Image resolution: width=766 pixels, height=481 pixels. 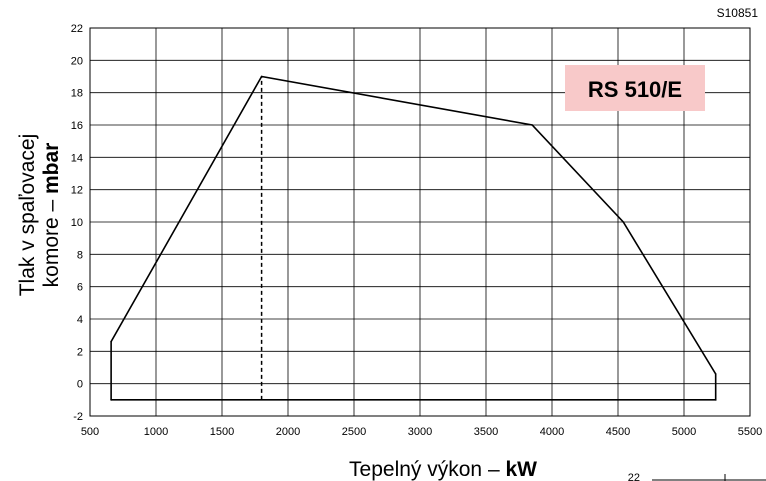 I want to click on x-axis-title: Tepelný výkon – kW, so click(x=443, y=469).